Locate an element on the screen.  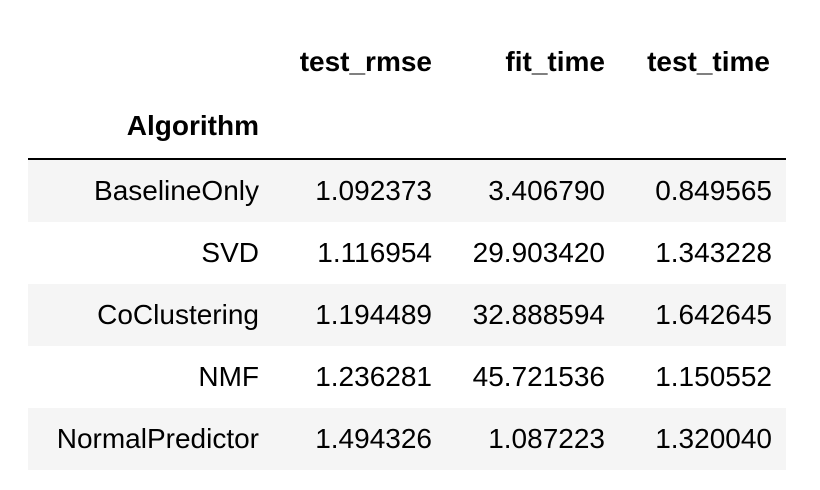
table-row: CoClustering 1.194489 32.888594 1.642645 is located at coordinates (407, 315).